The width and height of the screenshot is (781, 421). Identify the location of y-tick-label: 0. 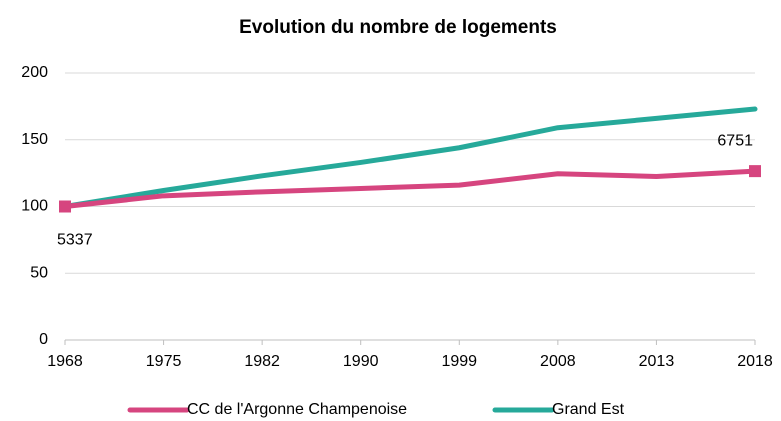
(43, 339).